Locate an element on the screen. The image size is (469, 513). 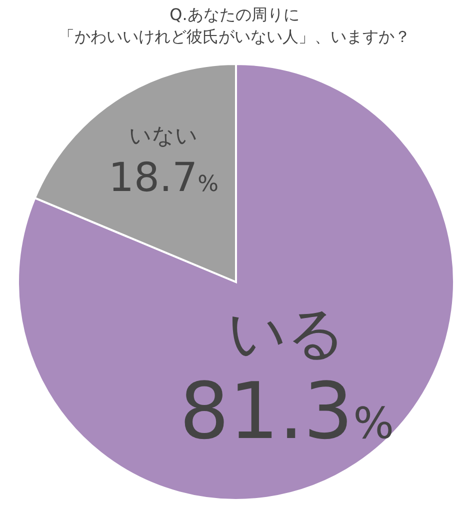
slice-label: いる is located at coordinates (287, 333).